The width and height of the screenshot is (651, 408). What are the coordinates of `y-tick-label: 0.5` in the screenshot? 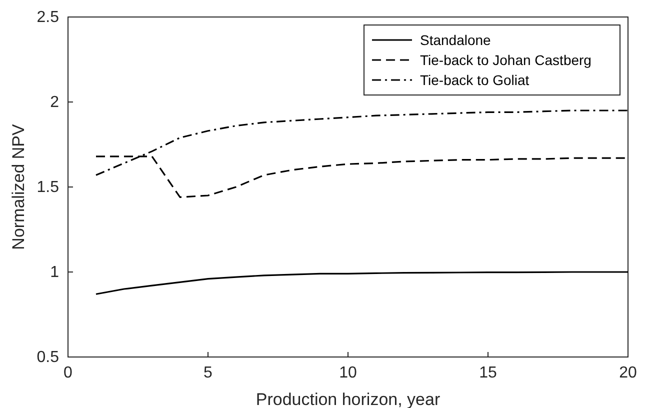 It's located at (48, 357).